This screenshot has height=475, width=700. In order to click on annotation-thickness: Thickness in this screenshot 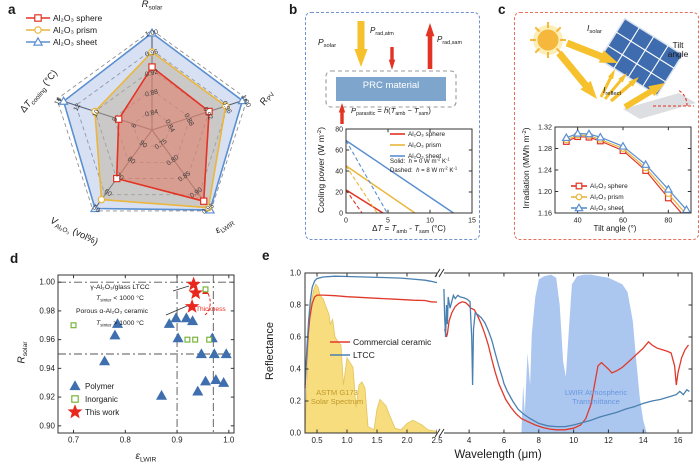, I will do `click(211, 309)`.